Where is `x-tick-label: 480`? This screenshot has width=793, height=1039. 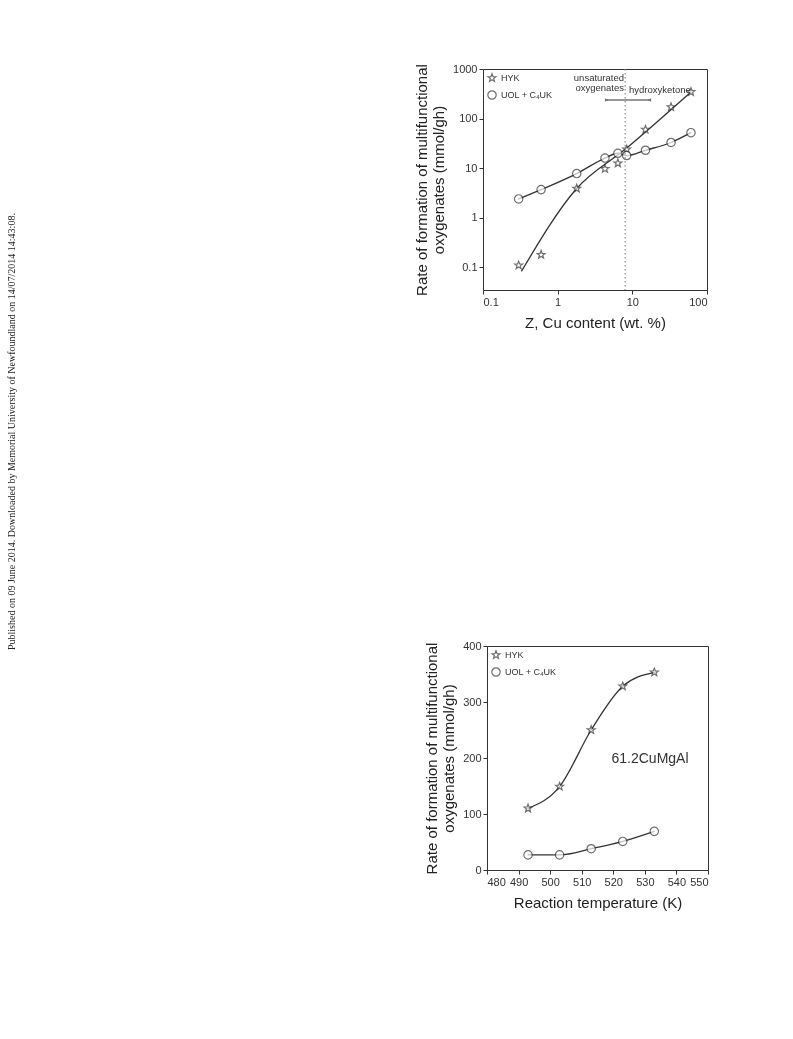
x-tick-label: 480 is located at coordinates (496, 881).